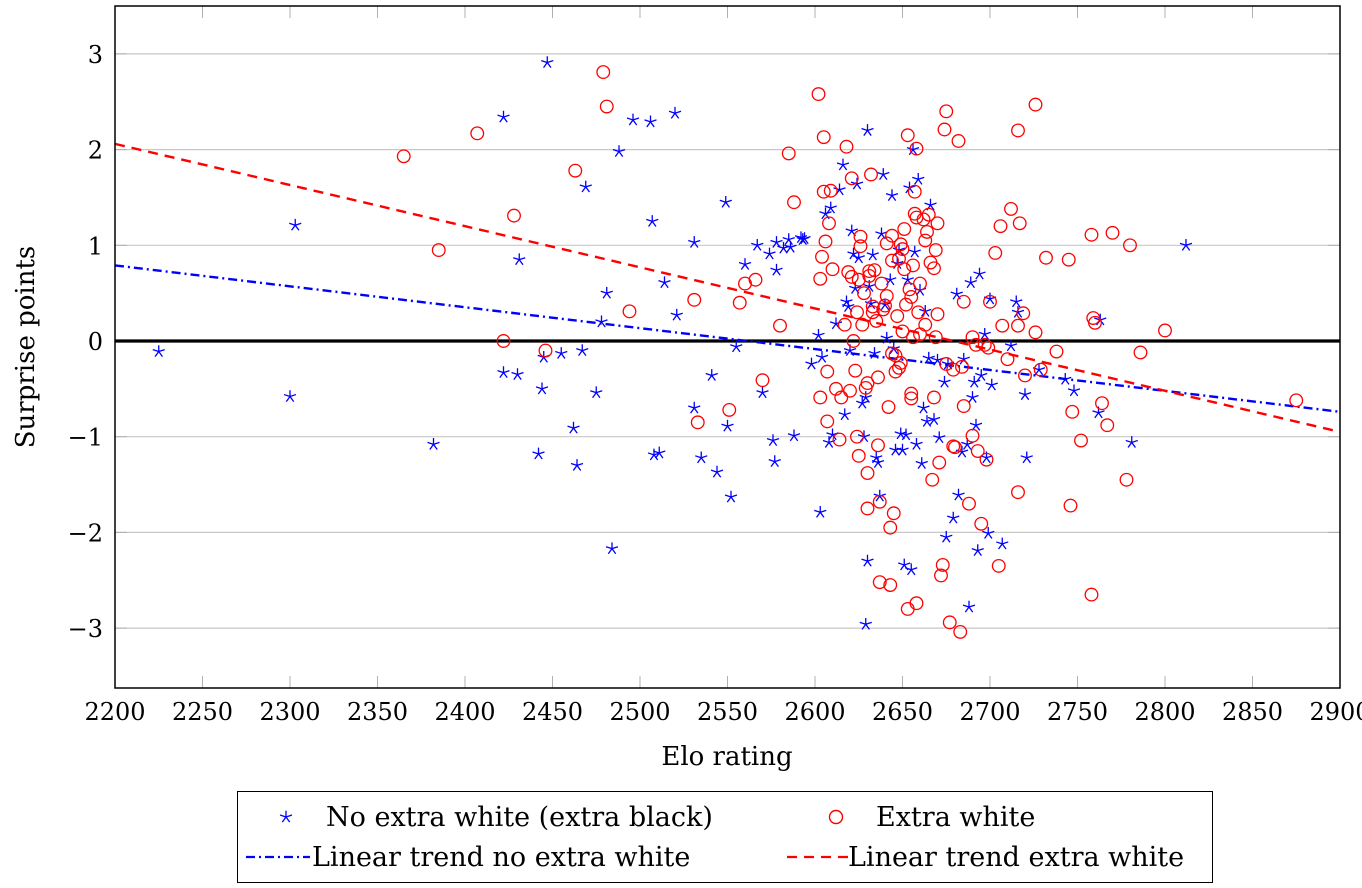 The image size is (1362, 888). What do you see at coordinates (95, 342) in the screenshot?
I see `y-tick-label: 0` at bounding box center [95, 342].